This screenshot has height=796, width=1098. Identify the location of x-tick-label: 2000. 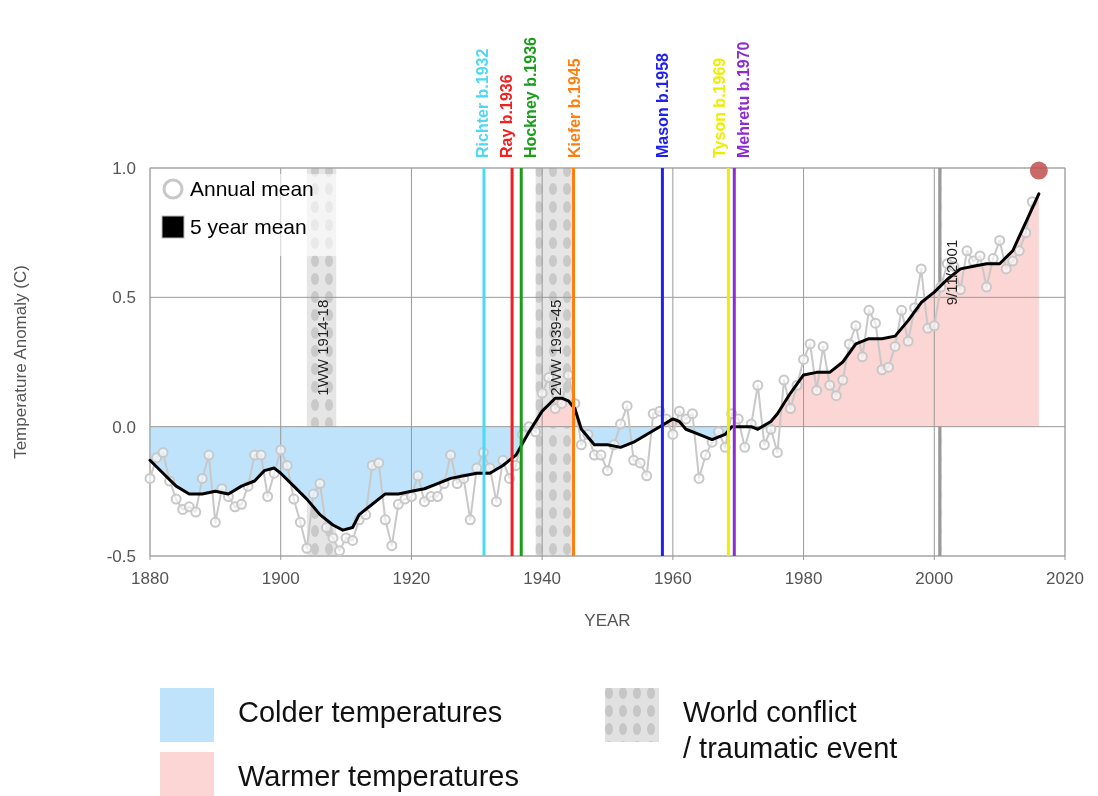
(934, 578).